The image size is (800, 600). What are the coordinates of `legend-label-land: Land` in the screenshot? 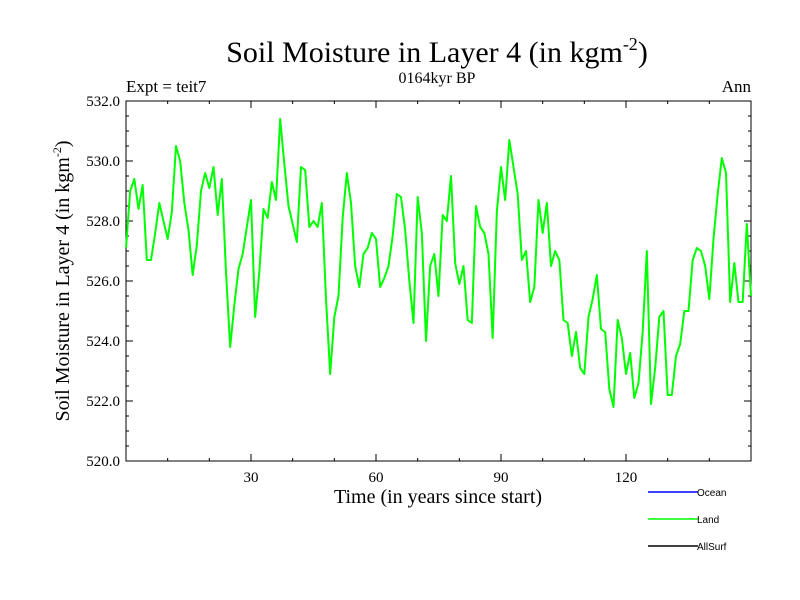 It's located at (708, 520).